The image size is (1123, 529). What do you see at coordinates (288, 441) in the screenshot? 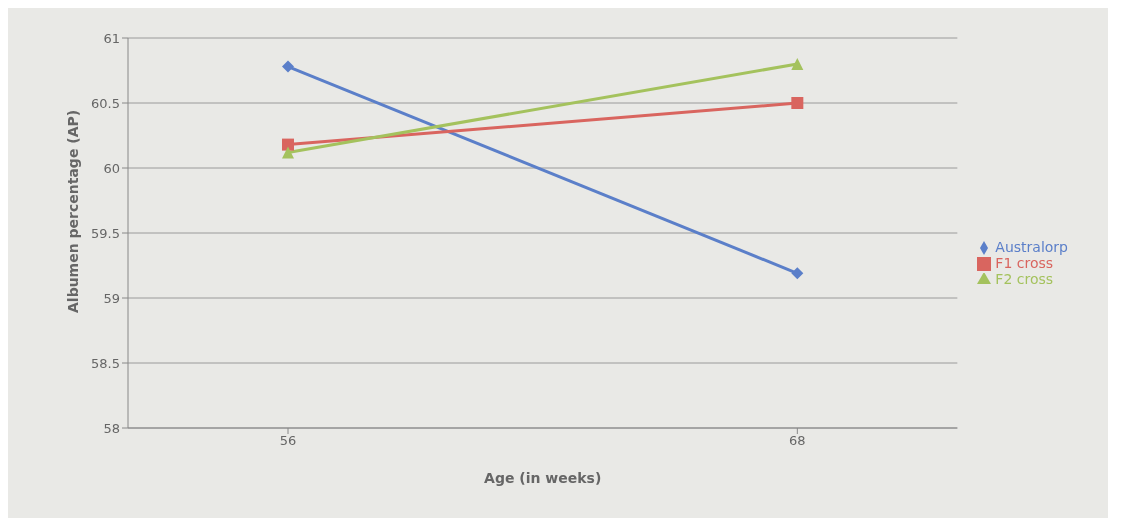
I see `x-tick-label: 56` at bounding box center [288, 441].